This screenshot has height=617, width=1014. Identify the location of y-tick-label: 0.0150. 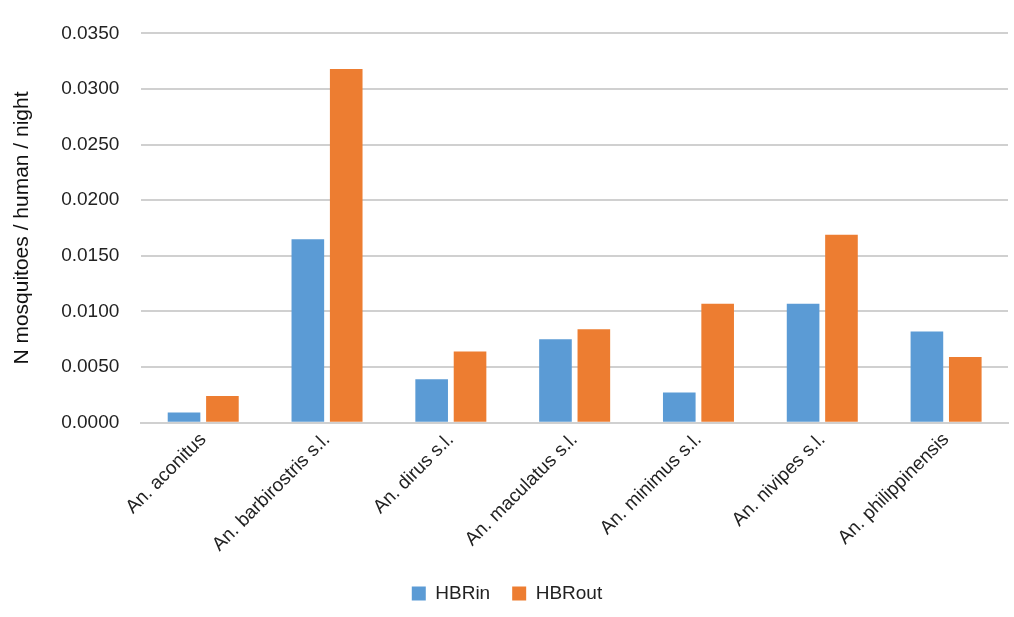
(90, 255).